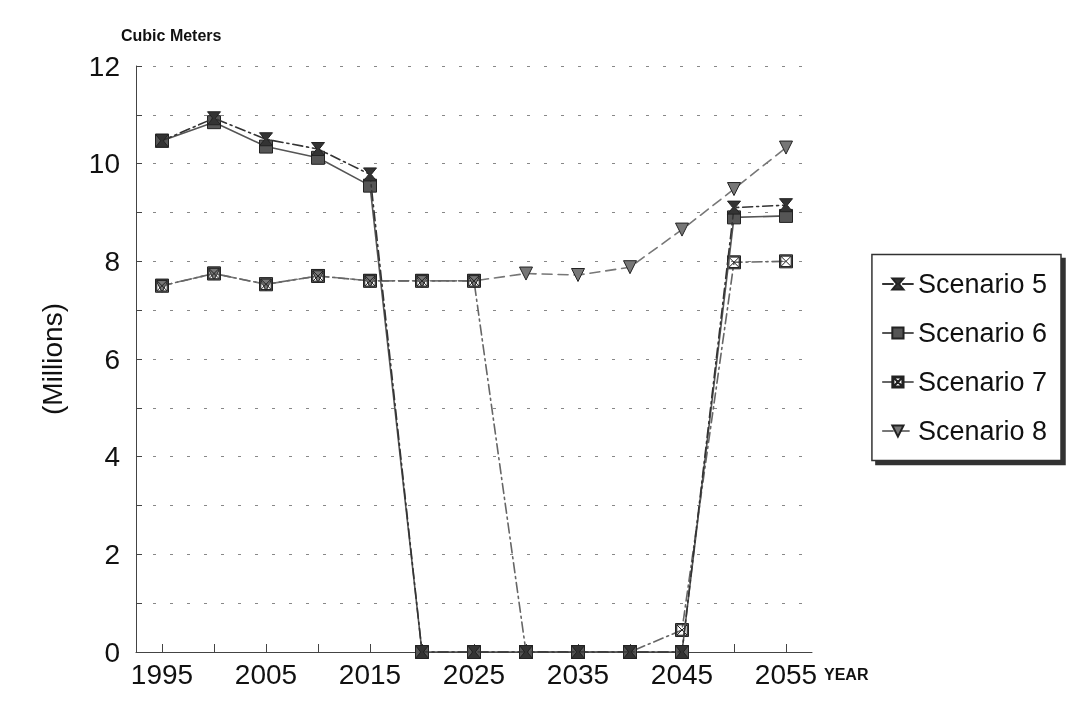 This screenshot has width=1077, height=715. I want to click on y-tick-label: 0, so click(112, 652).